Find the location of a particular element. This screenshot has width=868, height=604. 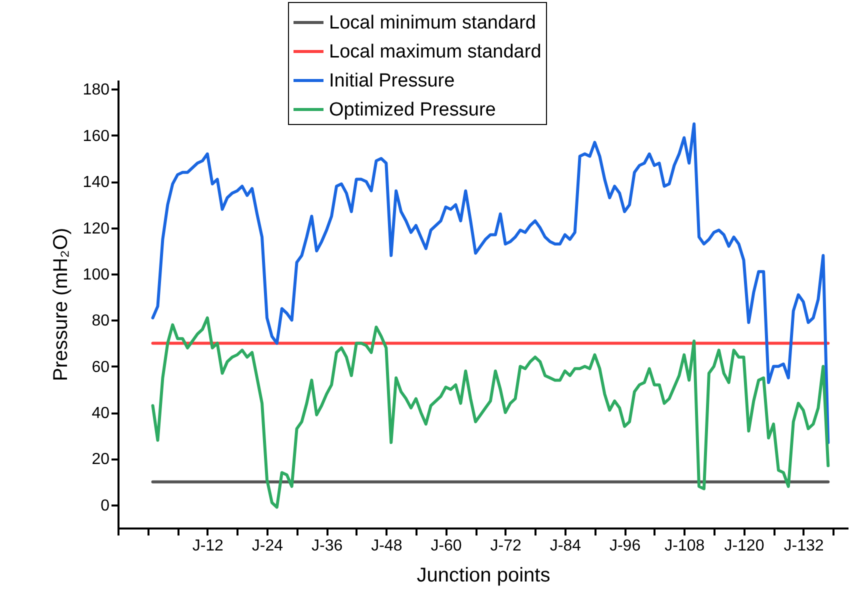

x-tick-label: J-24 is located at coordinates (268, 546).